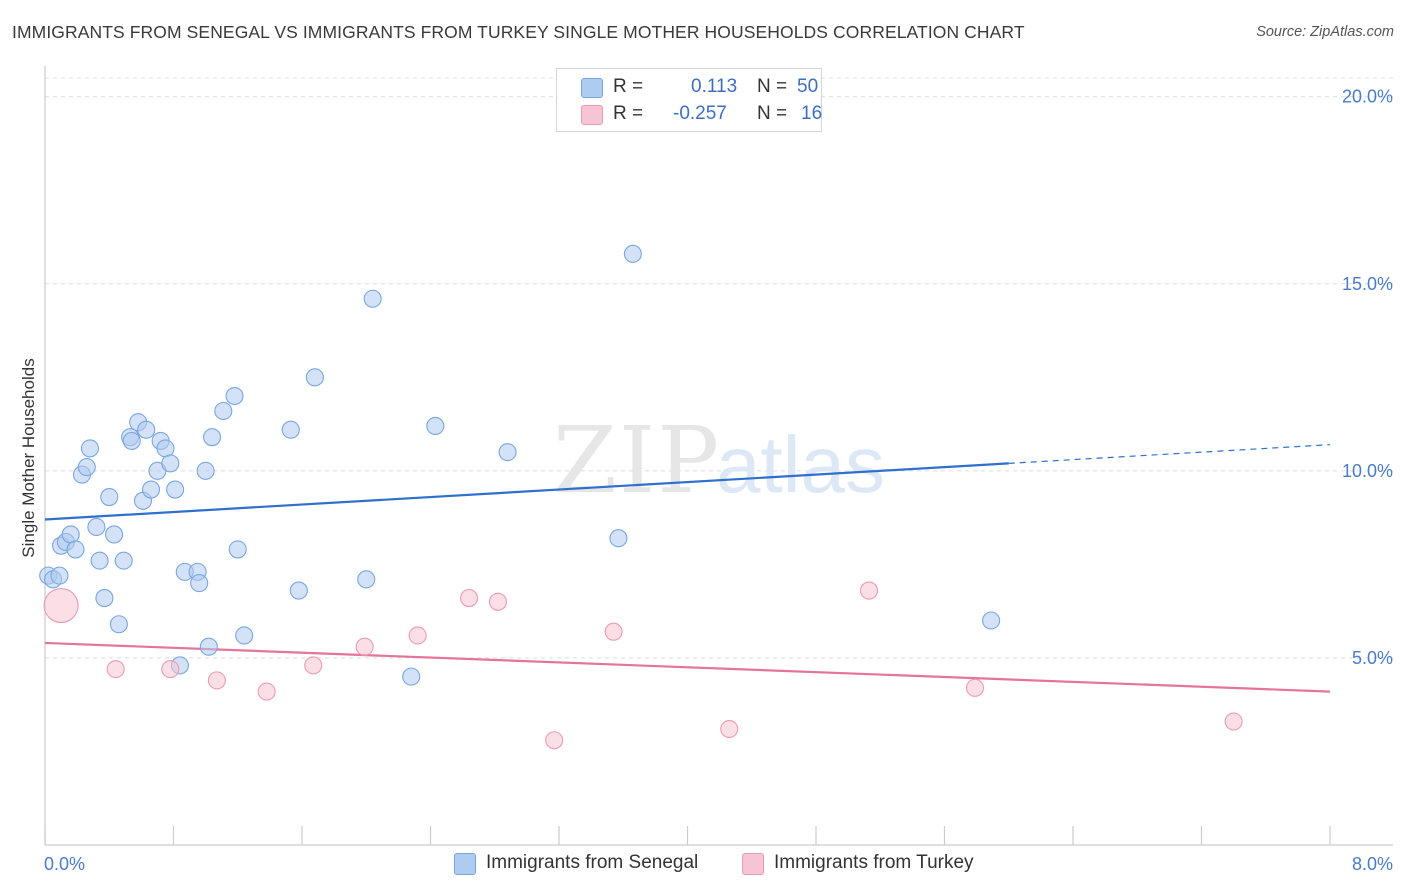 Image resolution: width=1406 pixels, height=892 pixels. Describe the element at coordinates (714, 86) in the screenshot. I see `legend-r-value-senegal: 0.113` at that location.